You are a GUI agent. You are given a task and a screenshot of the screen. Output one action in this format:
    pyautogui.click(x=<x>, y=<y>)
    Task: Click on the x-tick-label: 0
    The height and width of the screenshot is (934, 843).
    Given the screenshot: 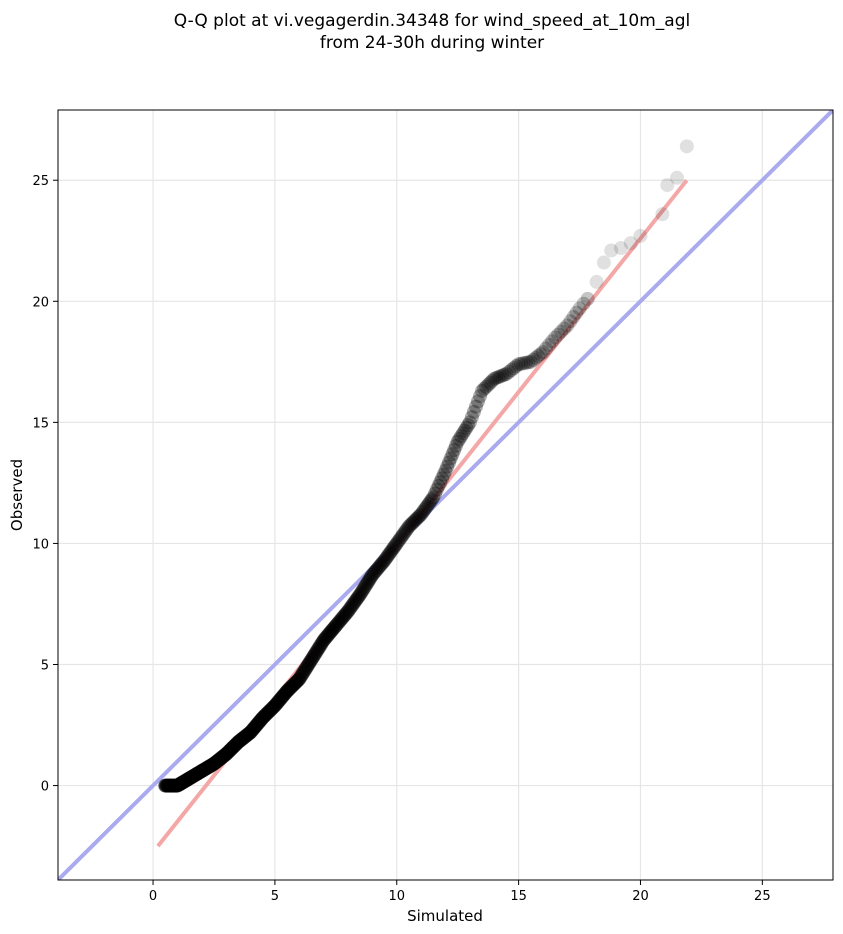 What is the action you would take?
    pyautogui.click(x=153, y=896)
    